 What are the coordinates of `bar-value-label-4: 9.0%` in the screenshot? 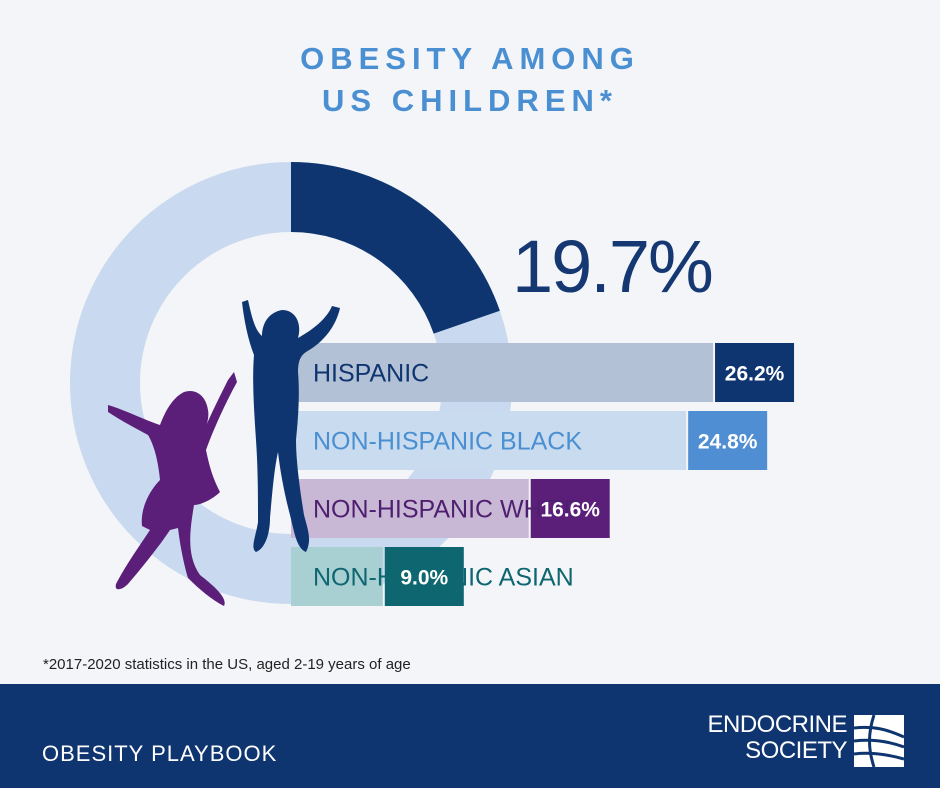 It's located at (424, 578).